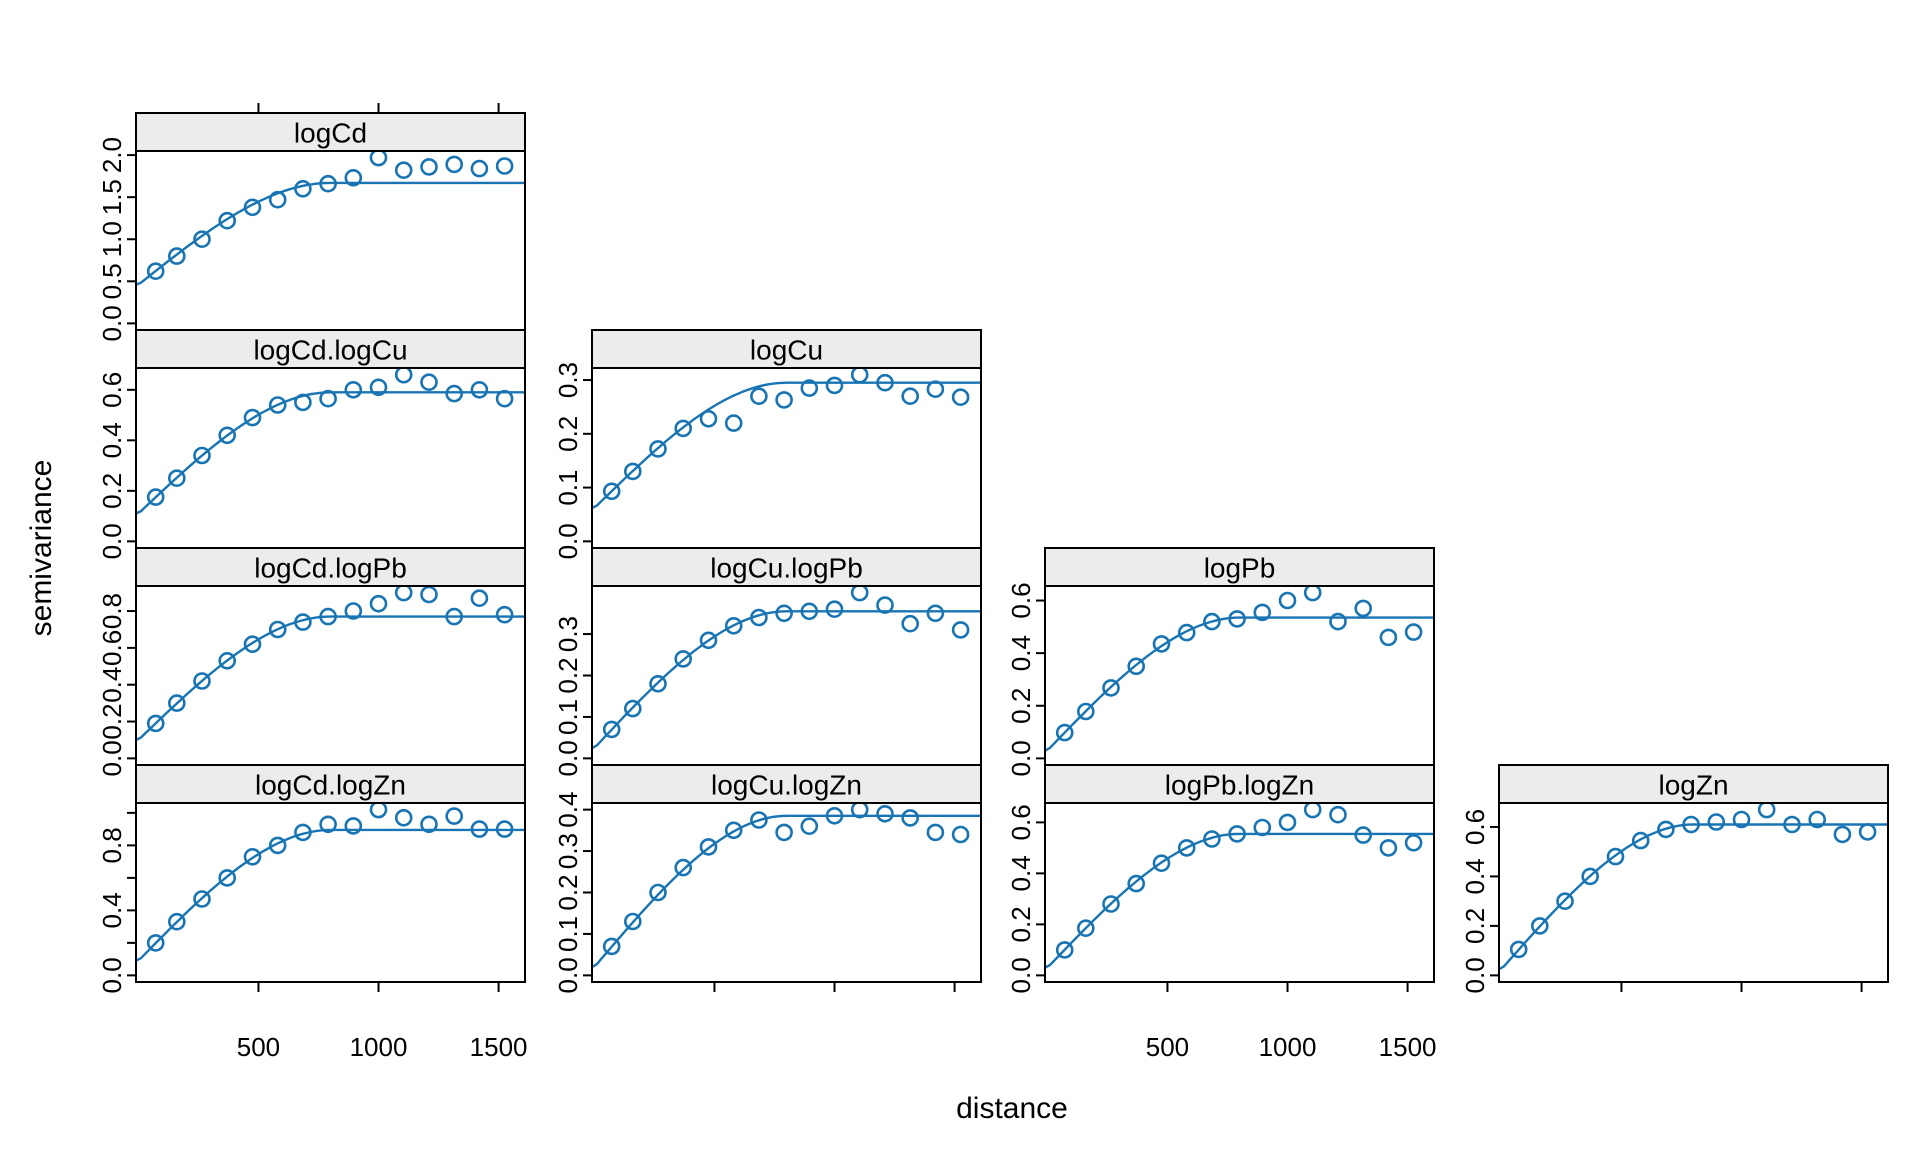  Describe the element at coordinates (311, 661) in the screenshot. I see `panel-logCd.logPb: logCd.logPb 0.00.20.40.60.8` at that location.